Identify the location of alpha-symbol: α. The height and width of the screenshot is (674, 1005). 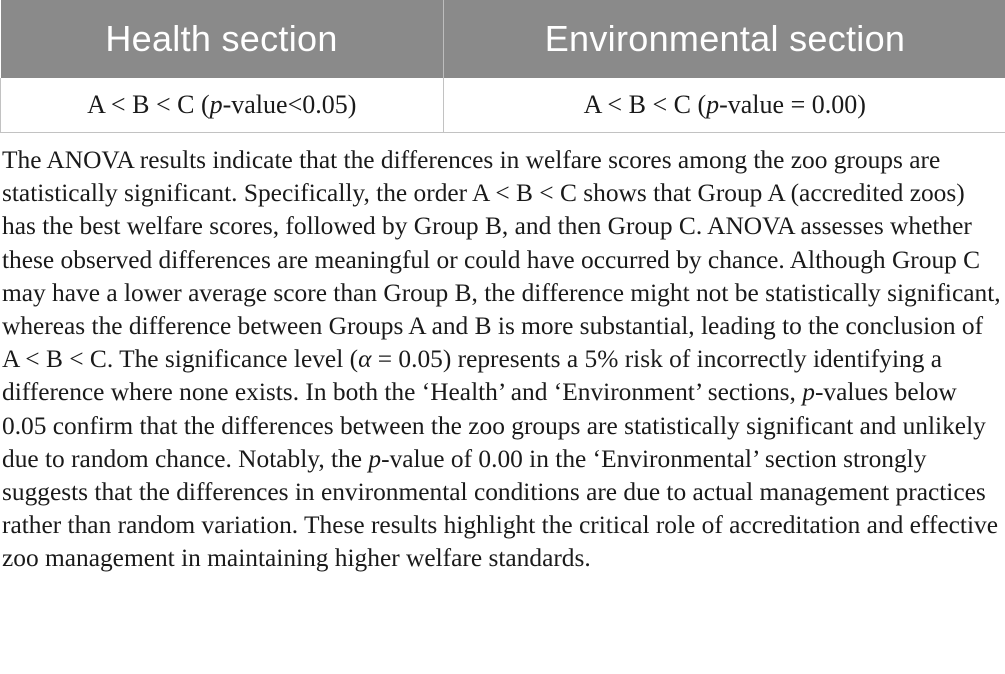
(365, 359).